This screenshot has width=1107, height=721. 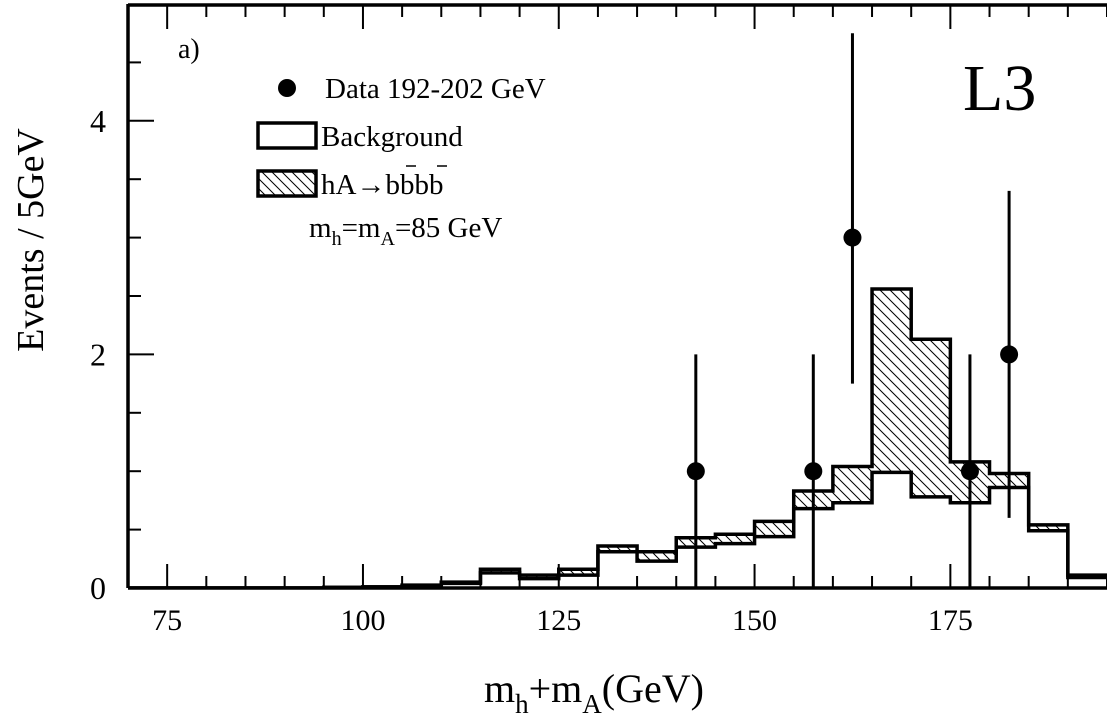 What do you see at coordinates (287, 88) in the screenshot?
I see `legend-data-marker` at bounding box center [287, 88].